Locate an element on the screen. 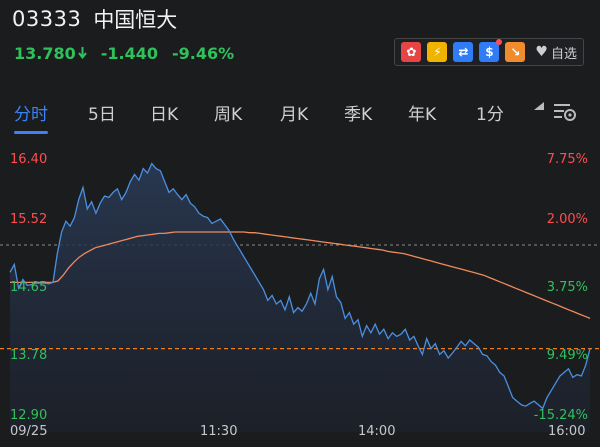  hk-flower-icon: ✿ is located at coordinates (411, 52).